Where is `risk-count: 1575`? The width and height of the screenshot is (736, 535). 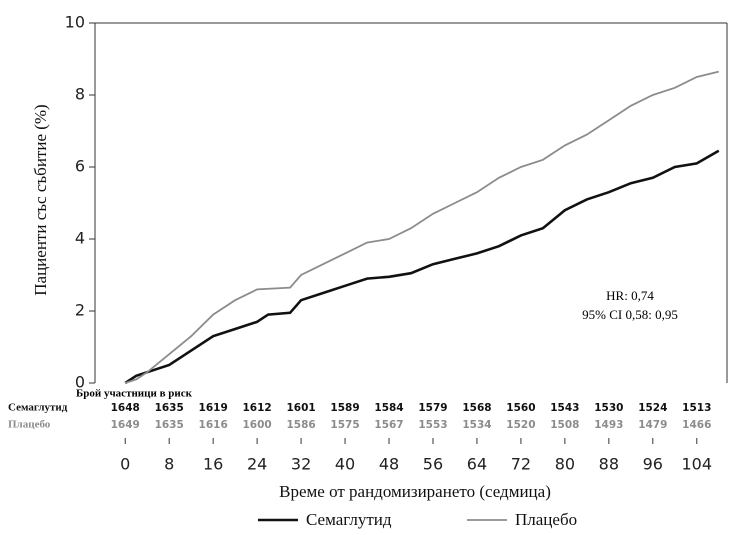
risk-count: 1575 is located at coordinates (344, 425).